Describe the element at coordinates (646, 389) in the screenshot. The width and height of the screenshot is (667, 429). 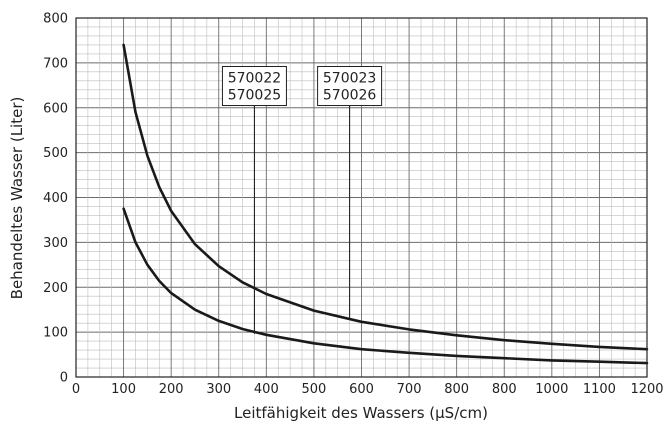
I see `x-tick-label: 1200` at that location.